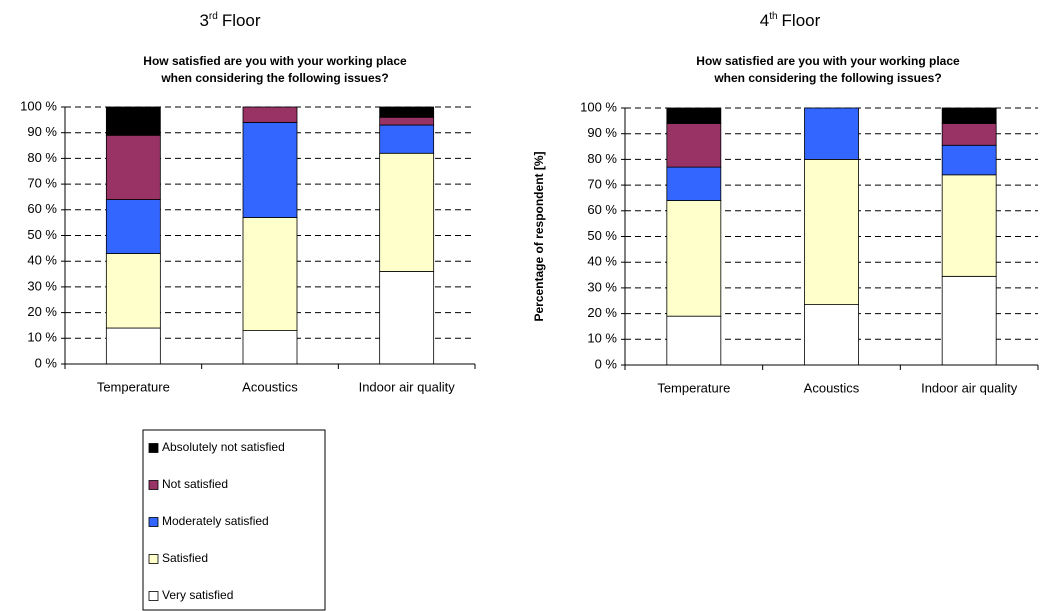  Describe the element at coordinates (203, 20) in the screenshot. I see `title-number: 3` at that location.